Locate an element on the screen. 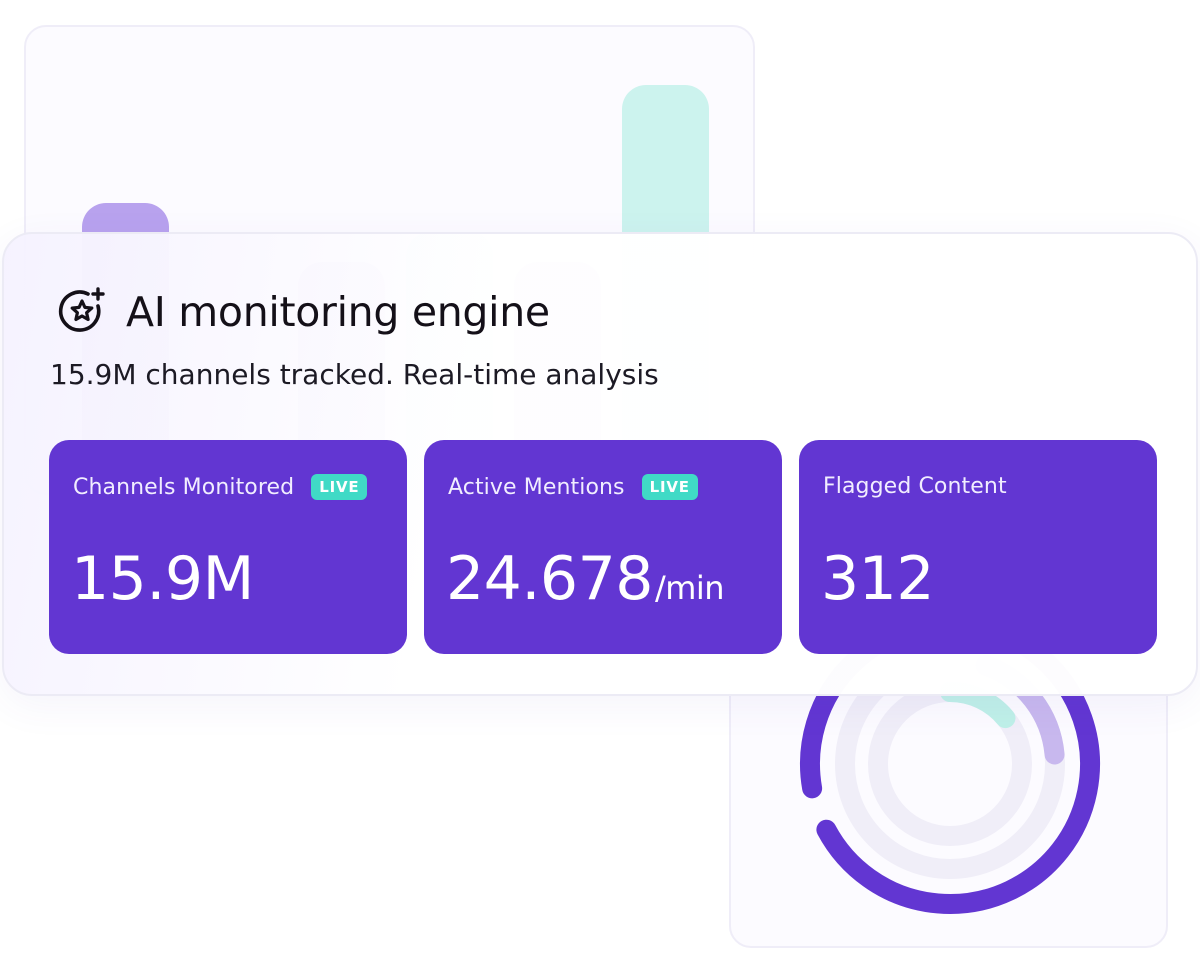 The image size is (1200, 960). stat-value: 312 is located at coordinates (878, 579).